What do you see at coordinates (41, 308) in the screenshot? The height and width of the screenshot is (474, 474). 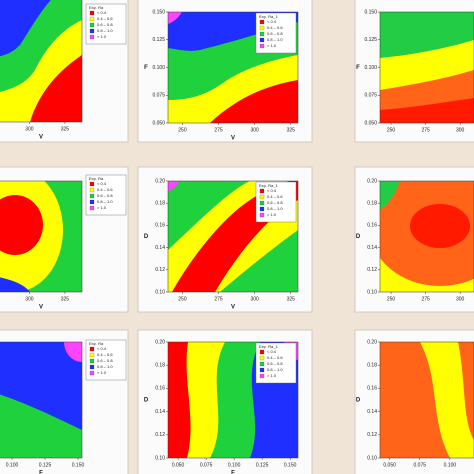 I see `x-axis-label: V` at bounding box center [41, 308].